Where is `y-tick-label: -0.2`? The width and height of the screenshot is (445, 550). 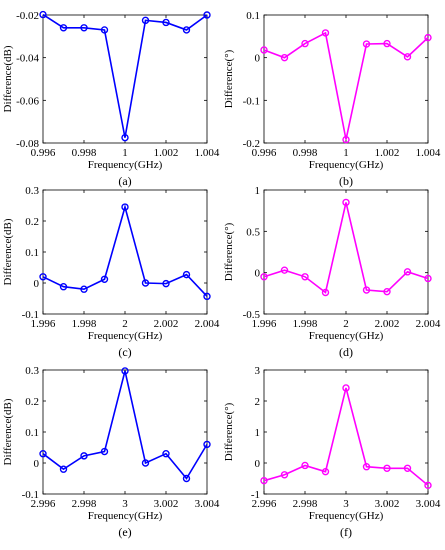
y-tick-label: -0.2 is located at coordinates (251, 144).